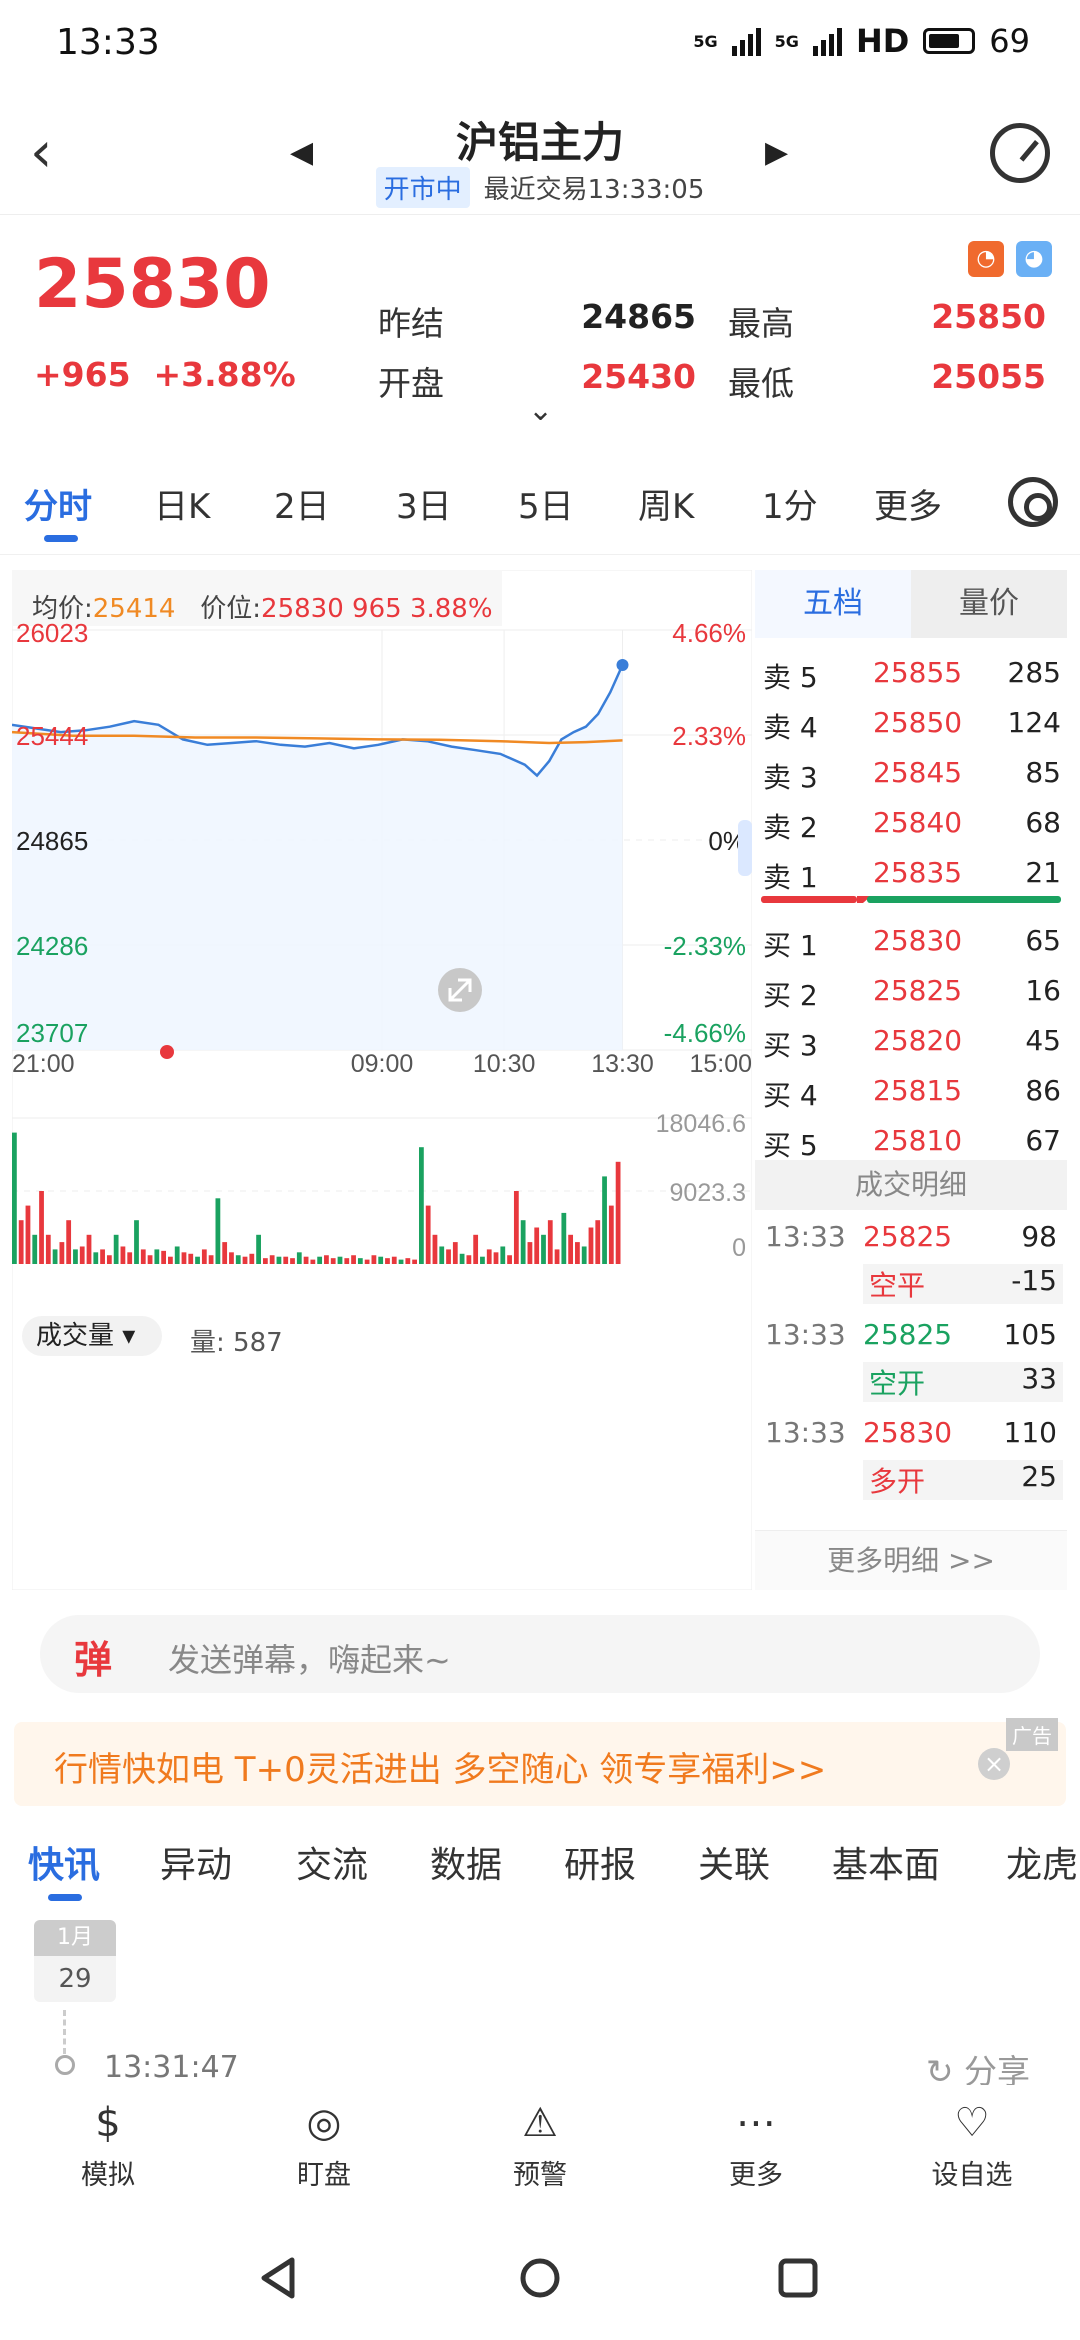 The image size is (1080, 2340). What do you see at coordinates (302, 507) in the screenshot?
I see `tab-2day: 2日` at bounding box center [302, 507].